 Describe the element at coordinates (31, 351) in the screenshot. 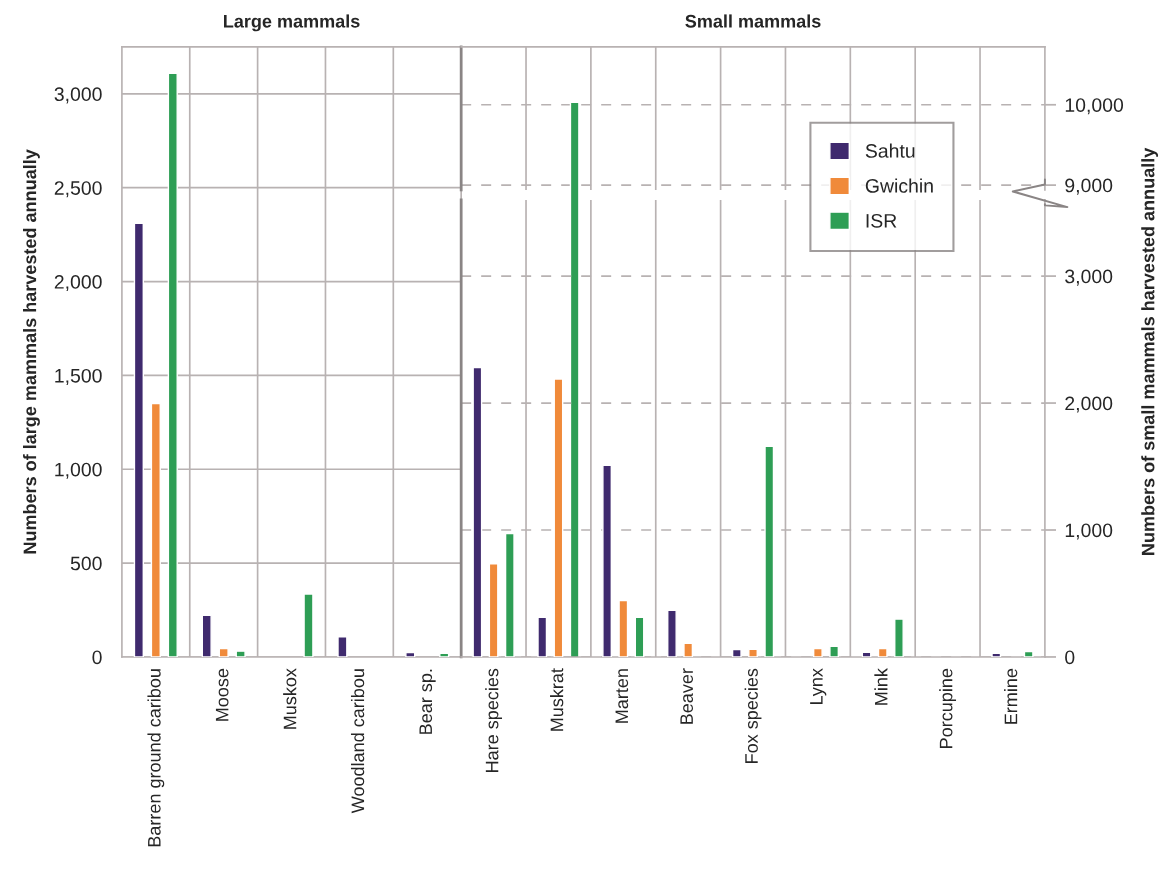

I see `y-axis-title: Numbers of large mammals harvested annually` at that location.